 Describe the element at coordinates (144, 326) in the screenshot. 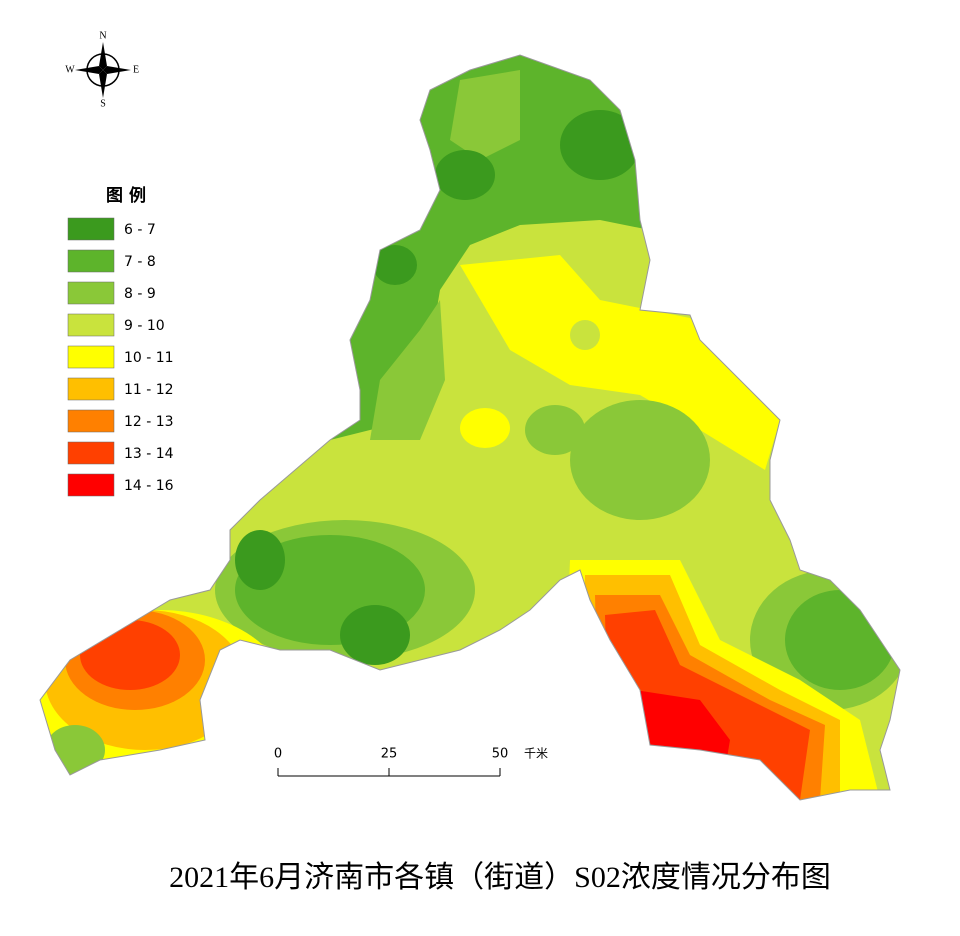

I see `legend-label: 9 - 10` at that location.